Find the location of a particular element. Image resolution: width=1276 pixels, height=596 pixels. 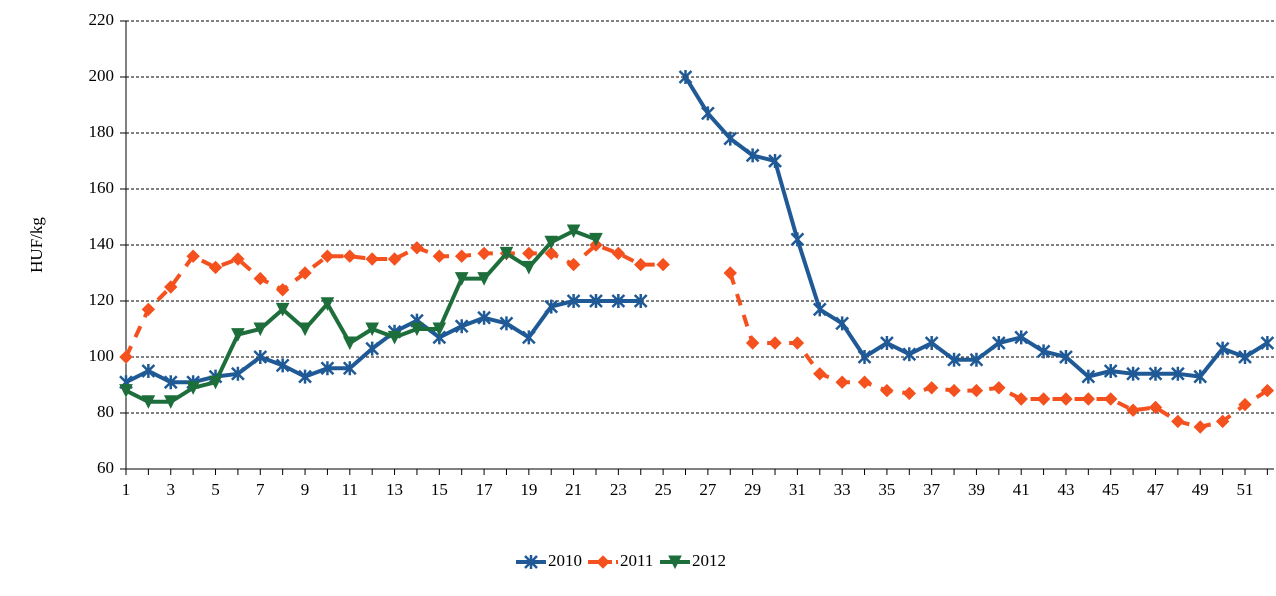

x-tick-label: 33 is located at coordinates (842, 489).